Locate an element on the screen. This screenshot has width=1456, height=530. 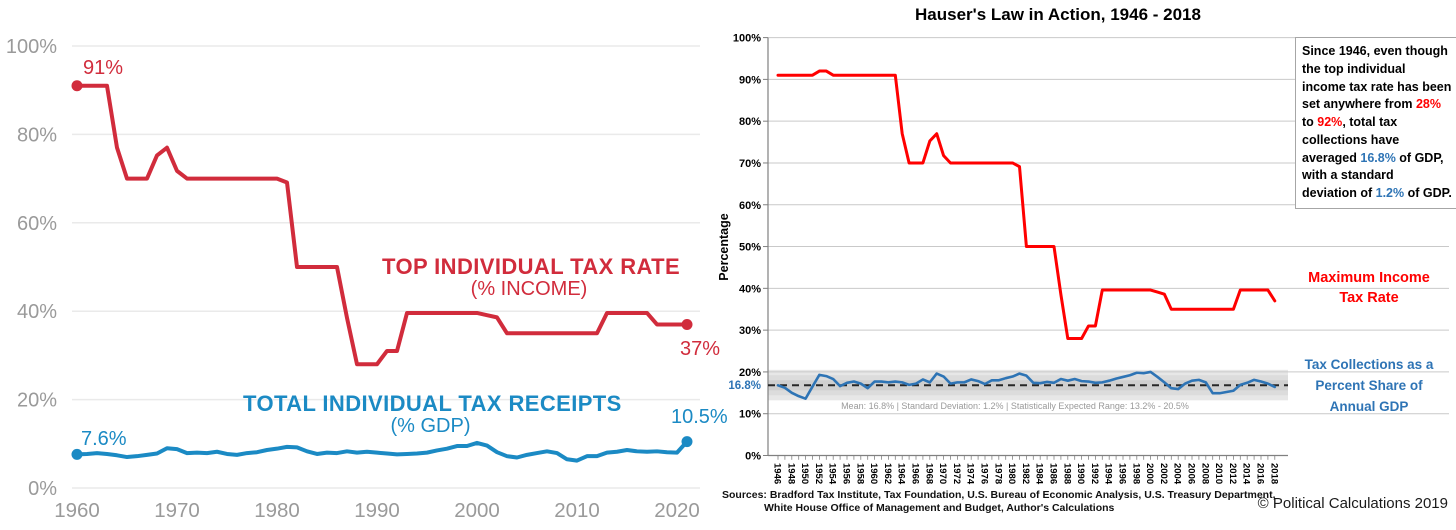
svg-text: 2008 is located at coordinates (1204, 473).